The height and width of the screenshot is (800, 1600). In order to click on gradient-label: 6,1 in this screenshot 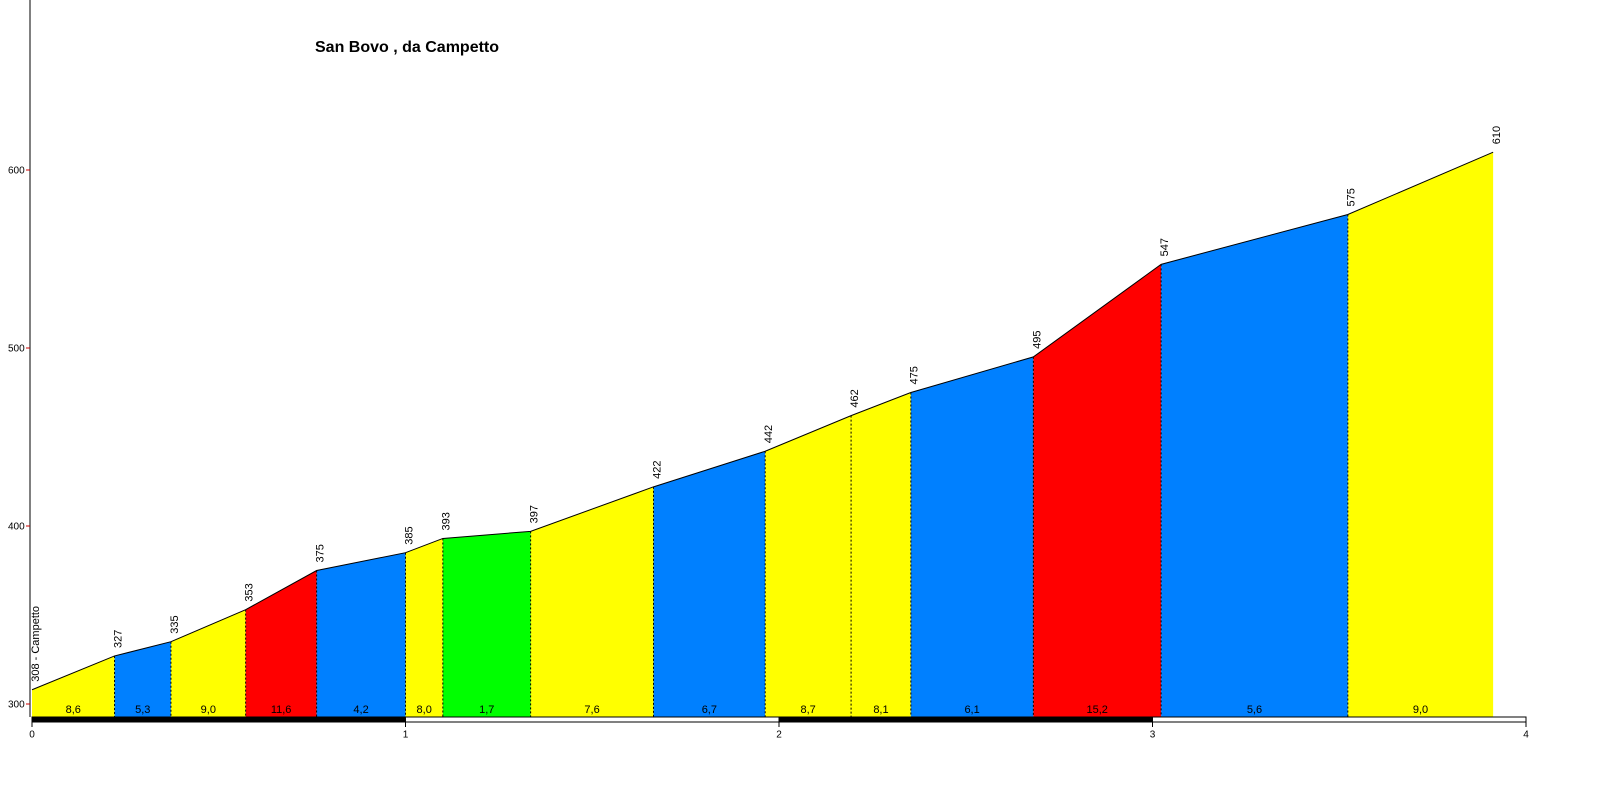, I will do `click(971, 710)`.